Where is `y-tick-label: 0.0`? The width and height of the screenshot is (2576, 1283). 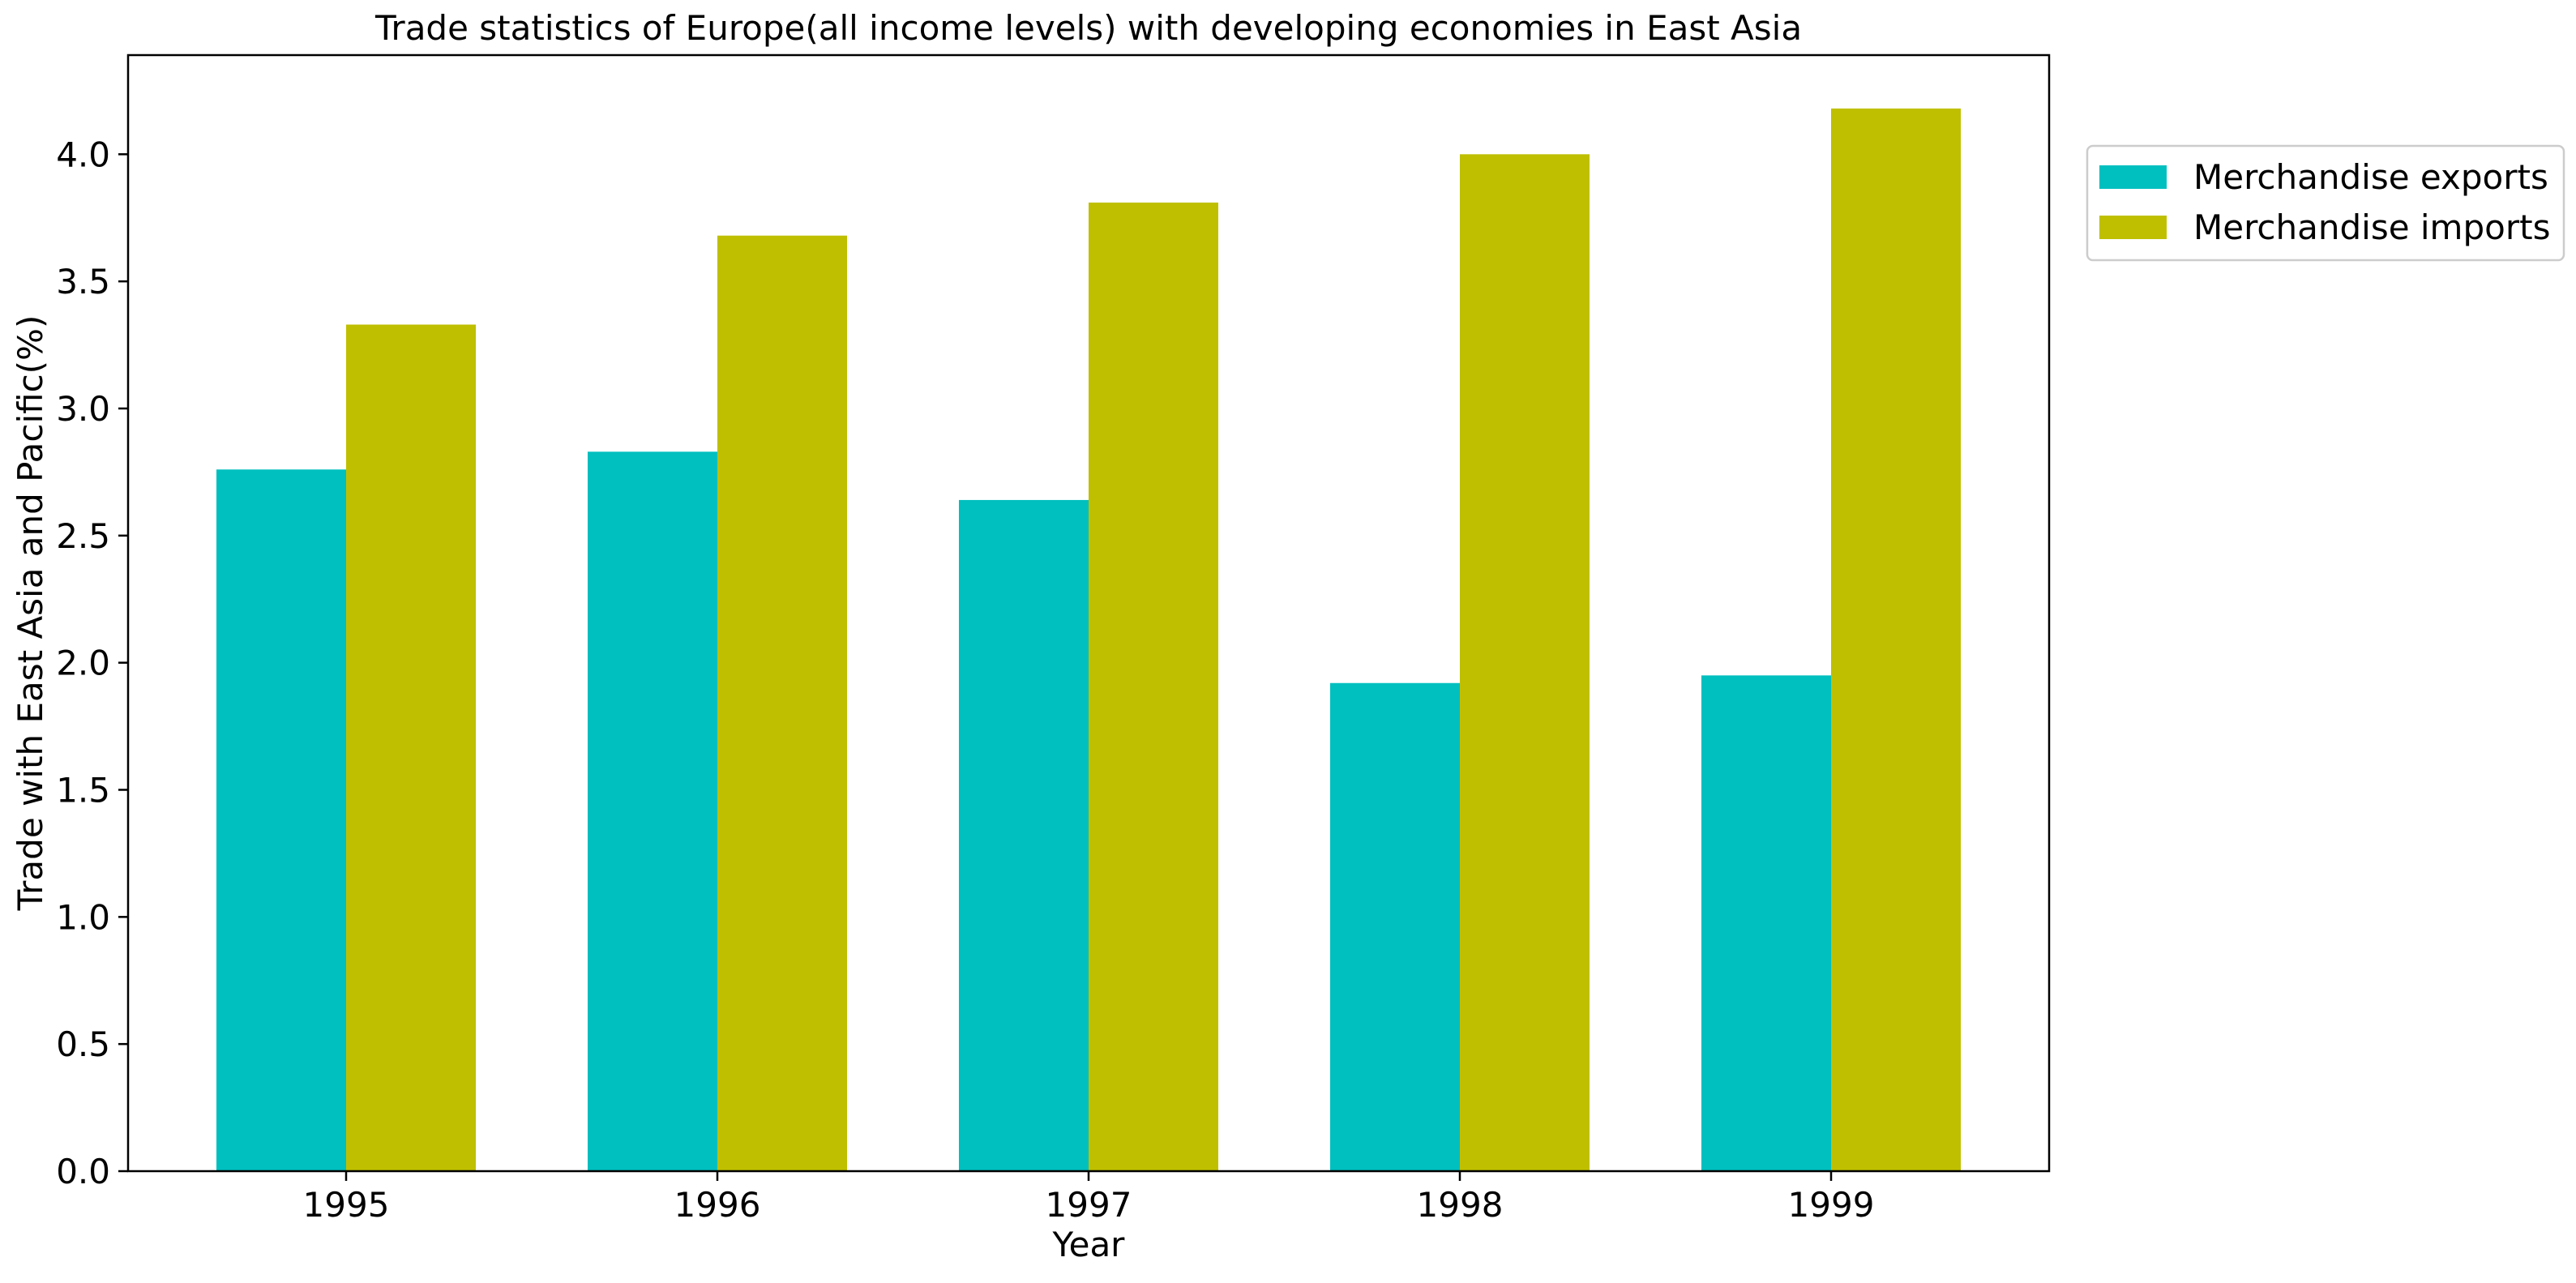 y-tick-label: 0.0 is located at coordinates (83, 1171).